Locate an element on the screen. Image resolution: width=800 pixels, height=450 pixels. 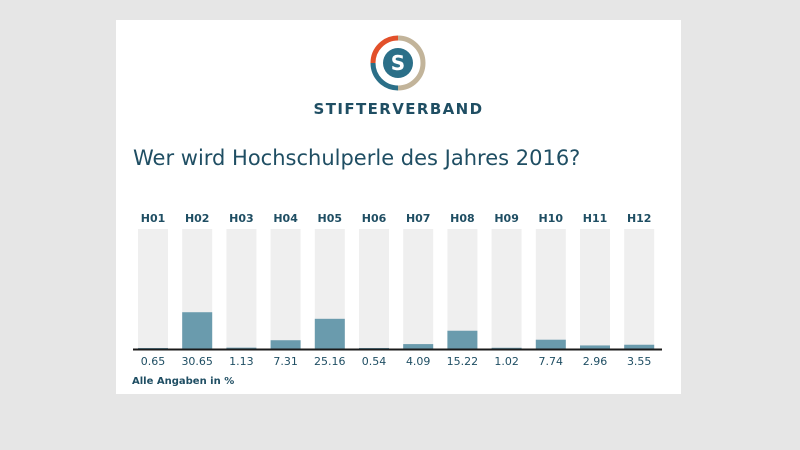
value-label: 7.74 is located at coordinates (551, 361).